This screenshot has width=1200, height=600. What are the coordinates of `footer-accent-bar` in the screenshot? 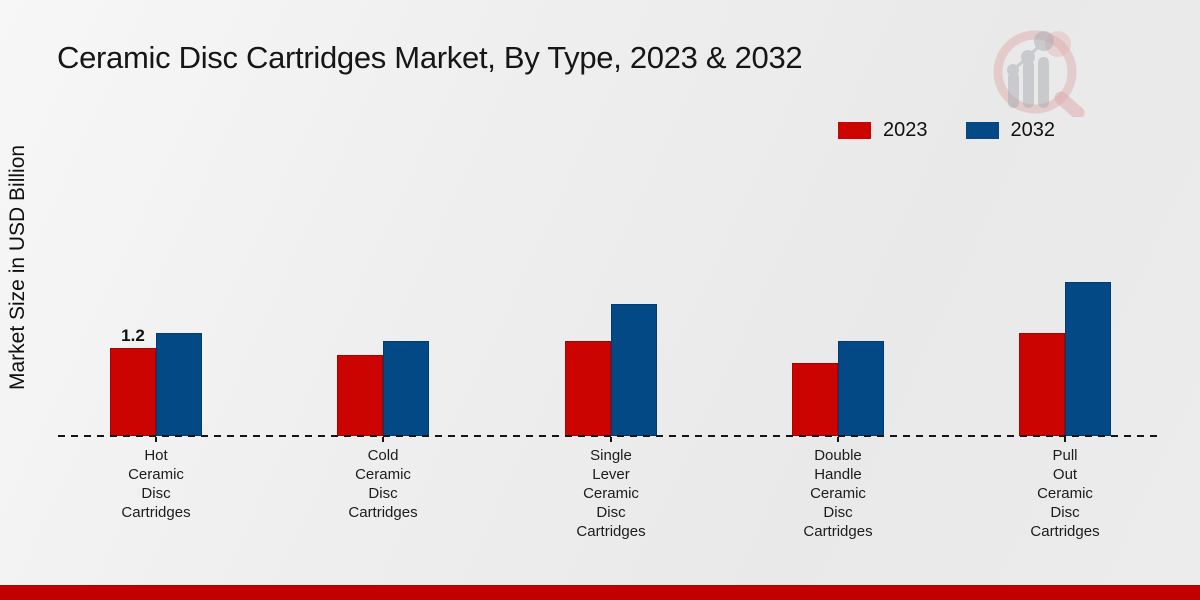 It's located at (600, 592).